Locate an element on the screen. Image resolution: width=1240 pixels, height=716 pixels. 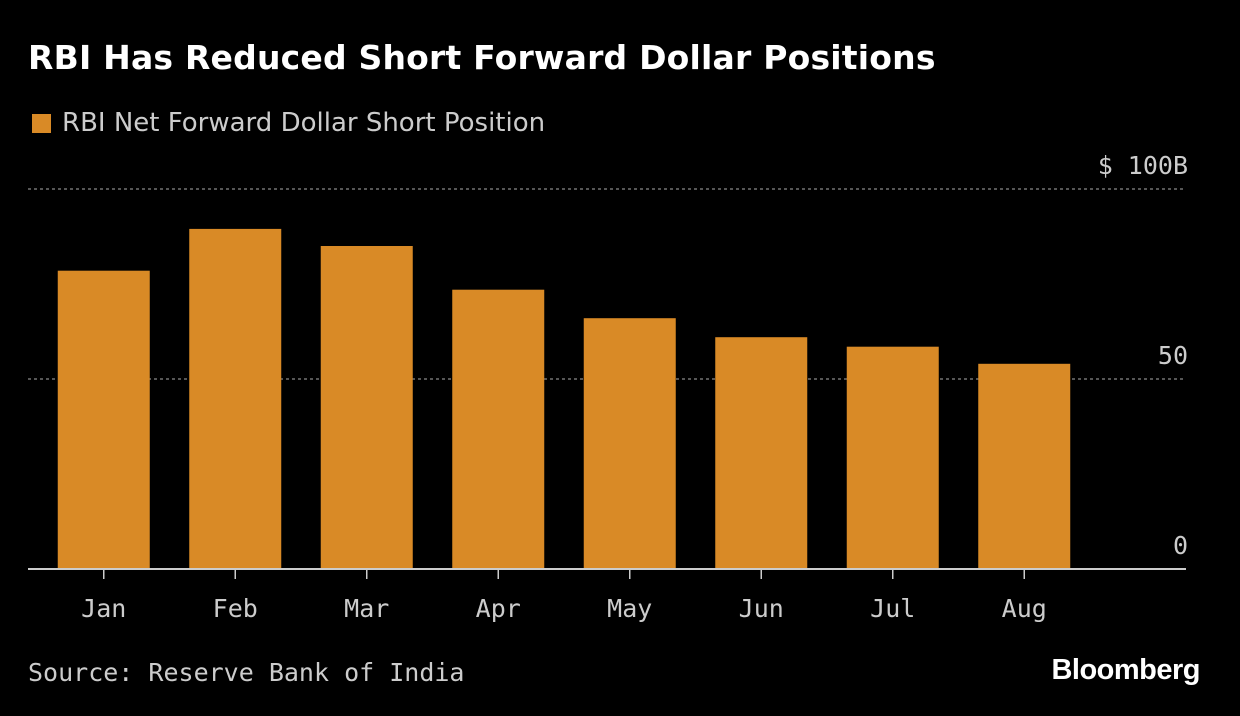
bar-aug is located at coordinates (1024, 466).